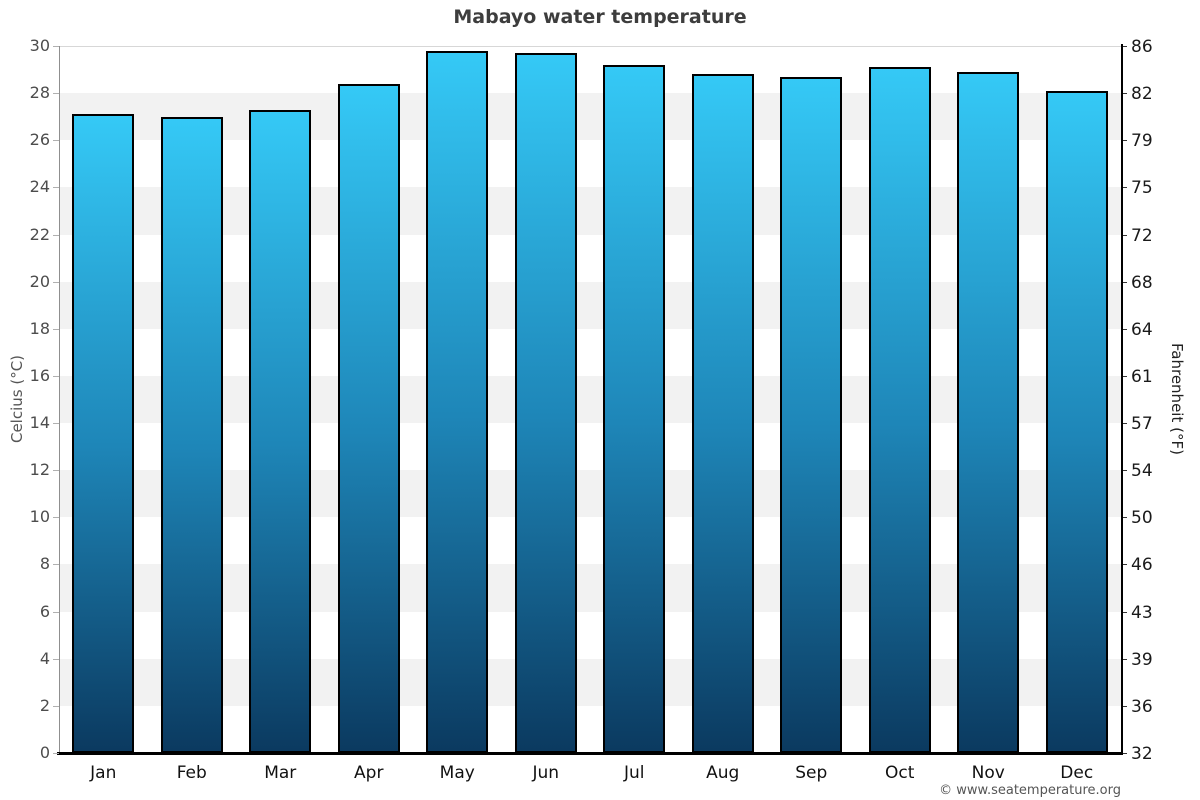  Describe the element at coordinates (39, 423) in the screenshot. I see `y-tick-left-14: 14` at that location.